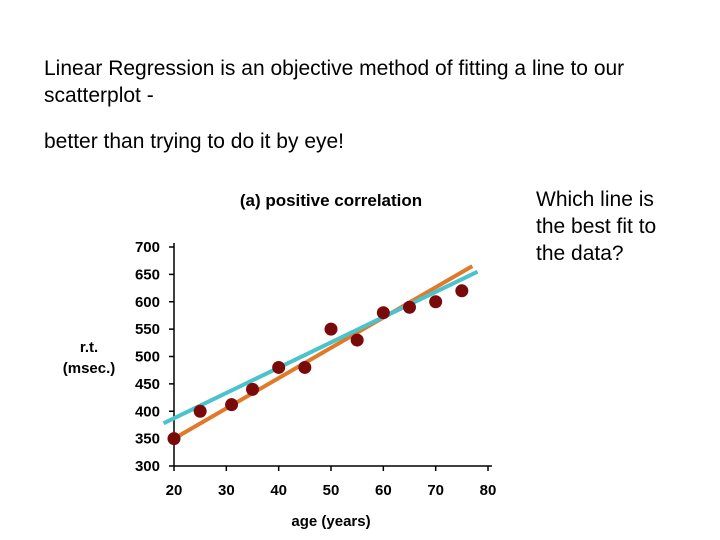 This screenshot has height=540, width=720. What do you see at coordinates (147, 466) in the screenshot?
I see `y-tick-label: 300` at bounding box center [147, 466].